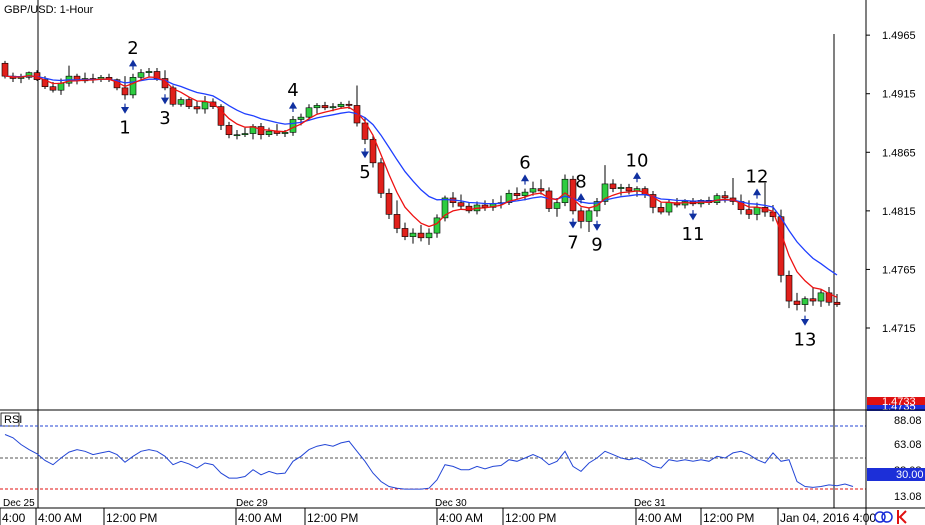 This screenshot has height=525, width=925. I want to click on price-tick-label: 1.4965, so click(899, 36).